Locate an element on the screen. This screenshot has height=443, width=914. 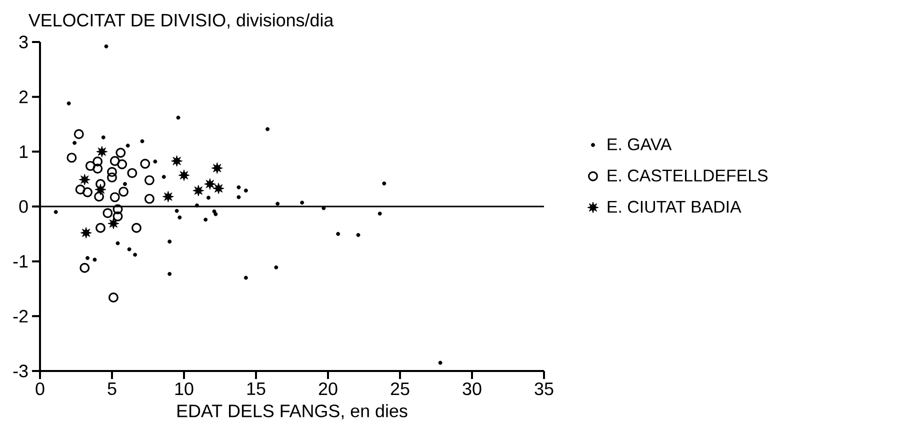
x-tick-label: 15 is located at coordinates (256, 388).